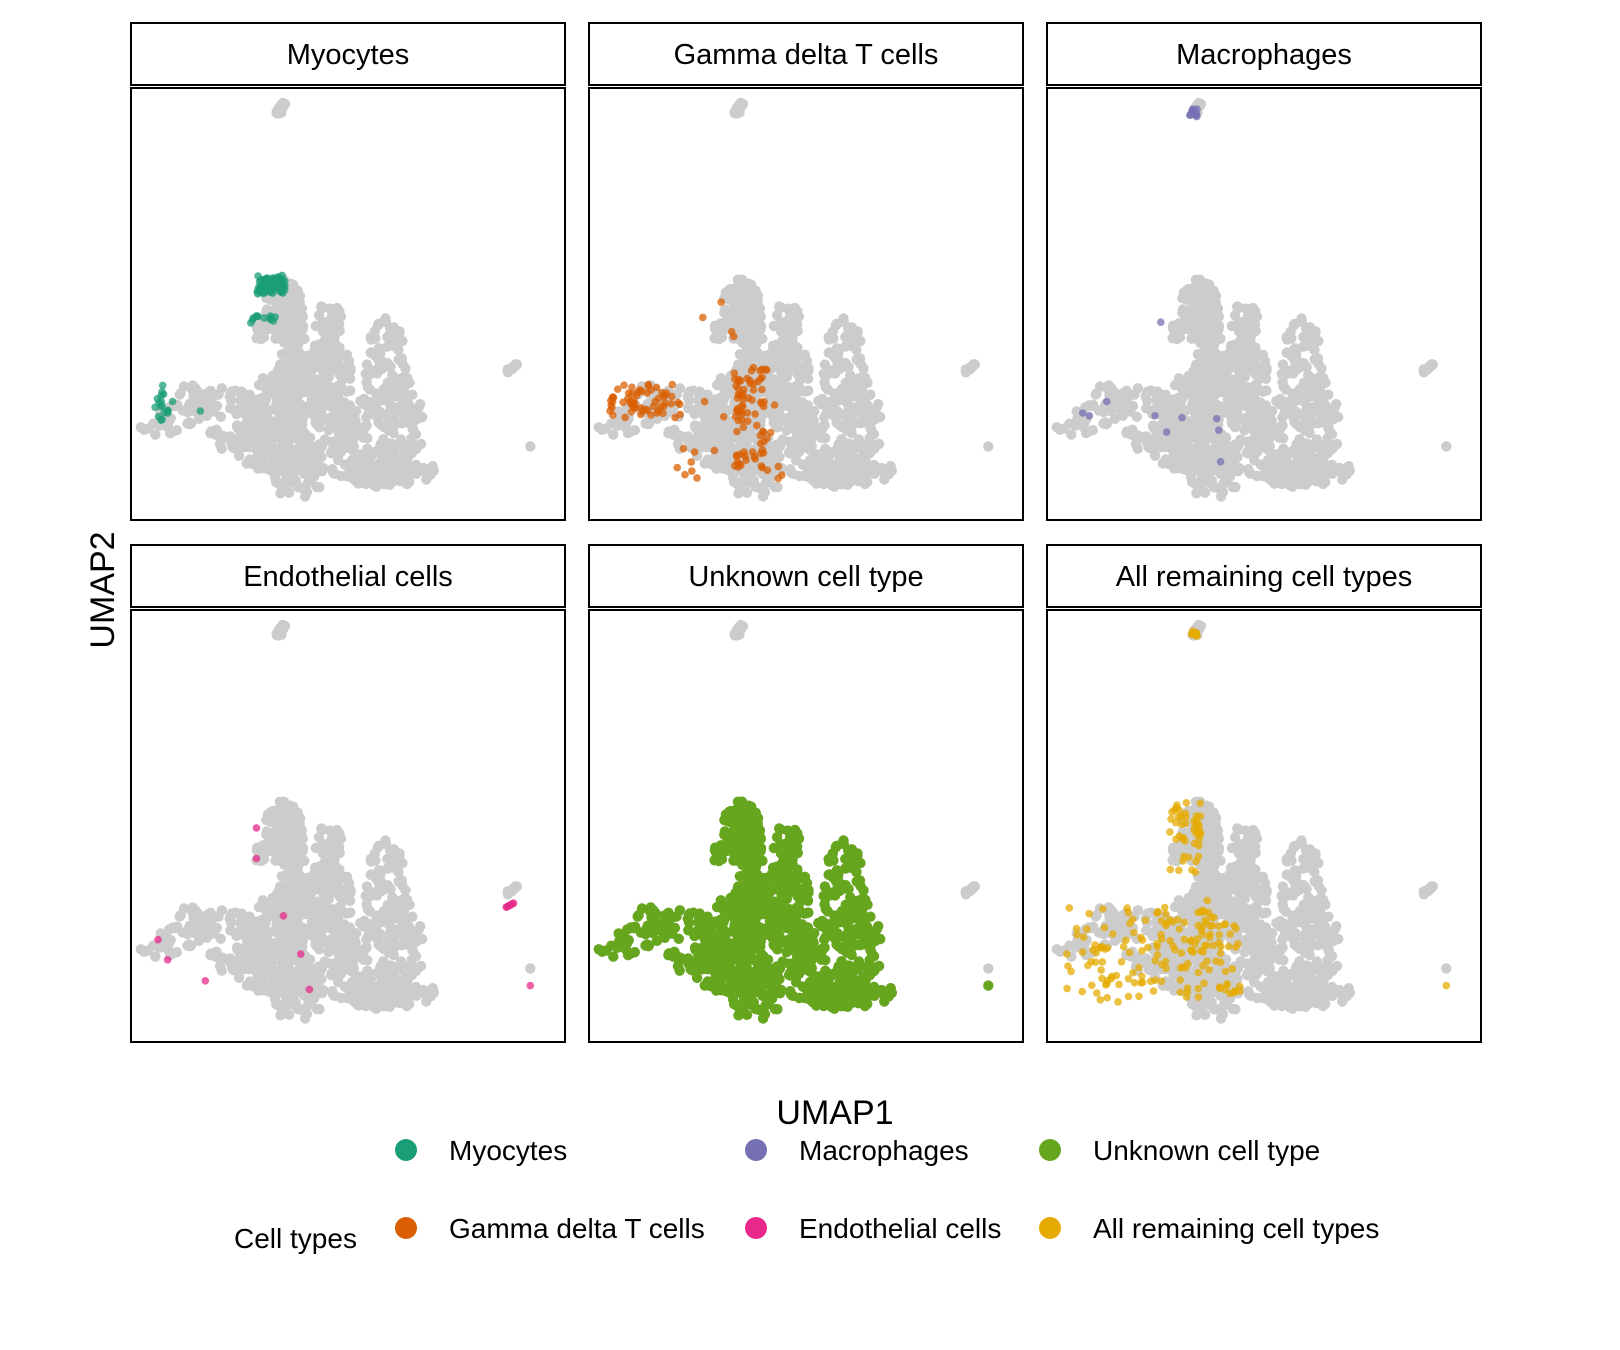  I want to click on facet-panel: Gamma delta T cells, so click(806, 271).